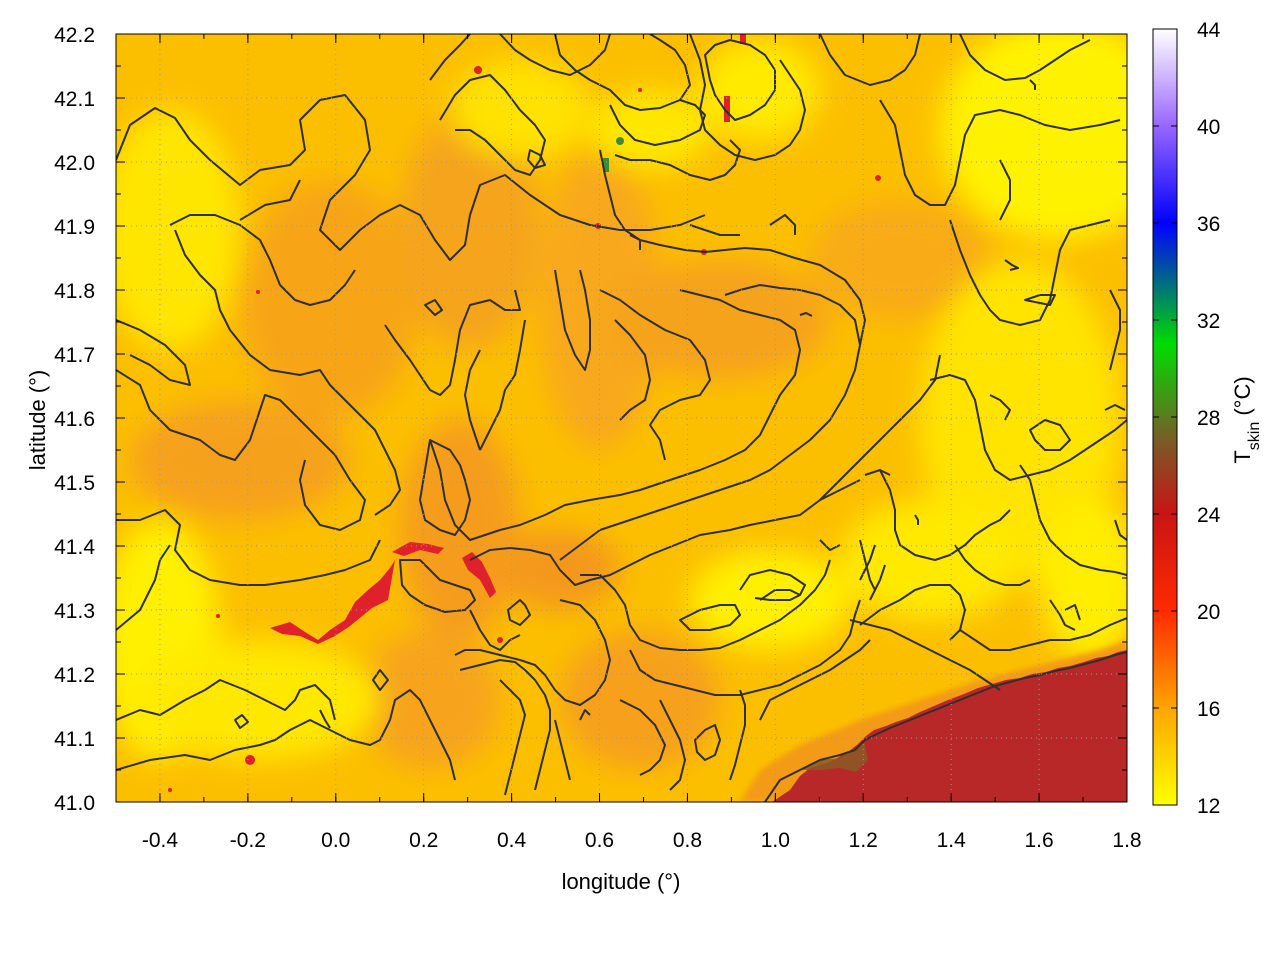  Describe the element at coordinates (248, 840) in the screenshot. I see `x-tick-label: -0.2` at that location.